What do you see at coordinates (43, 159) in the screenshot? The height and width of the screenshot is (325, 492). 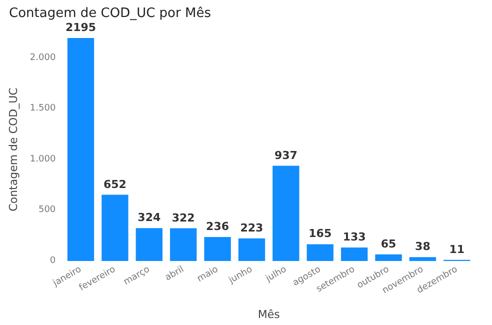 I see `y-tick-label: 1.000` at bounding box center [43, 159].